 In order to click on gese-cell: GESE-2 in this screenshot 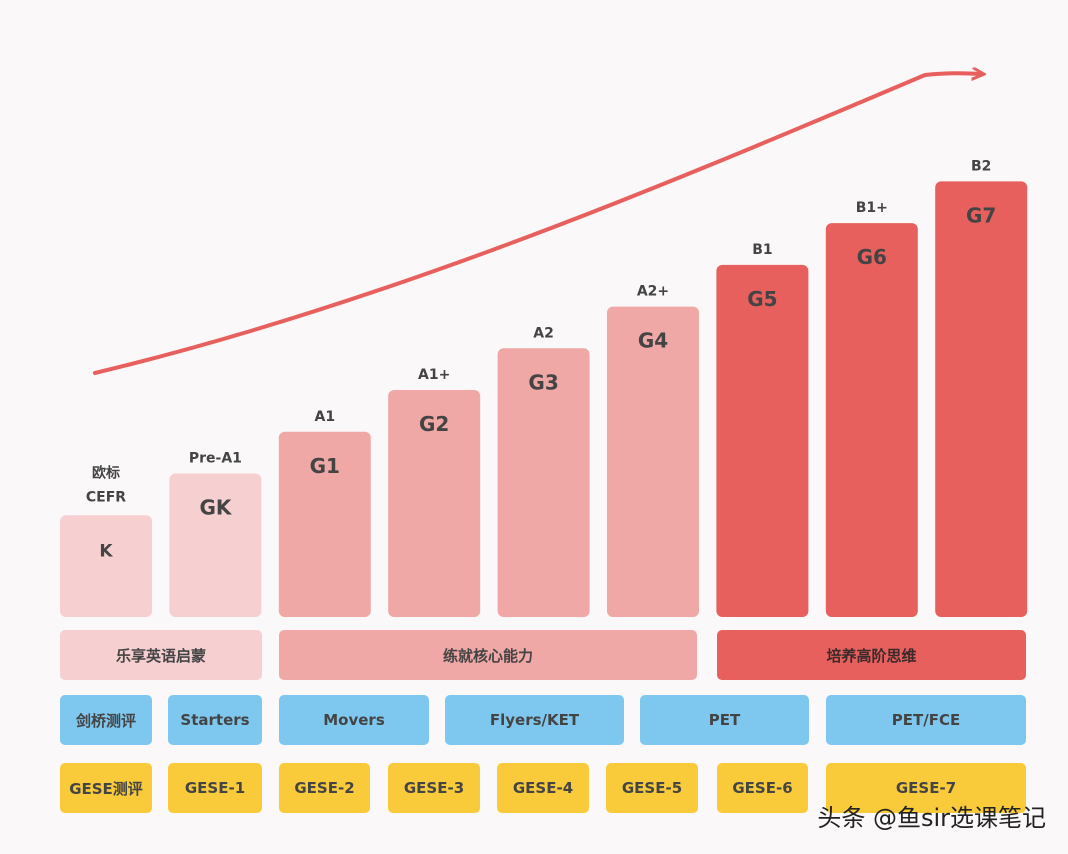, I will do `click(324, 788)`.